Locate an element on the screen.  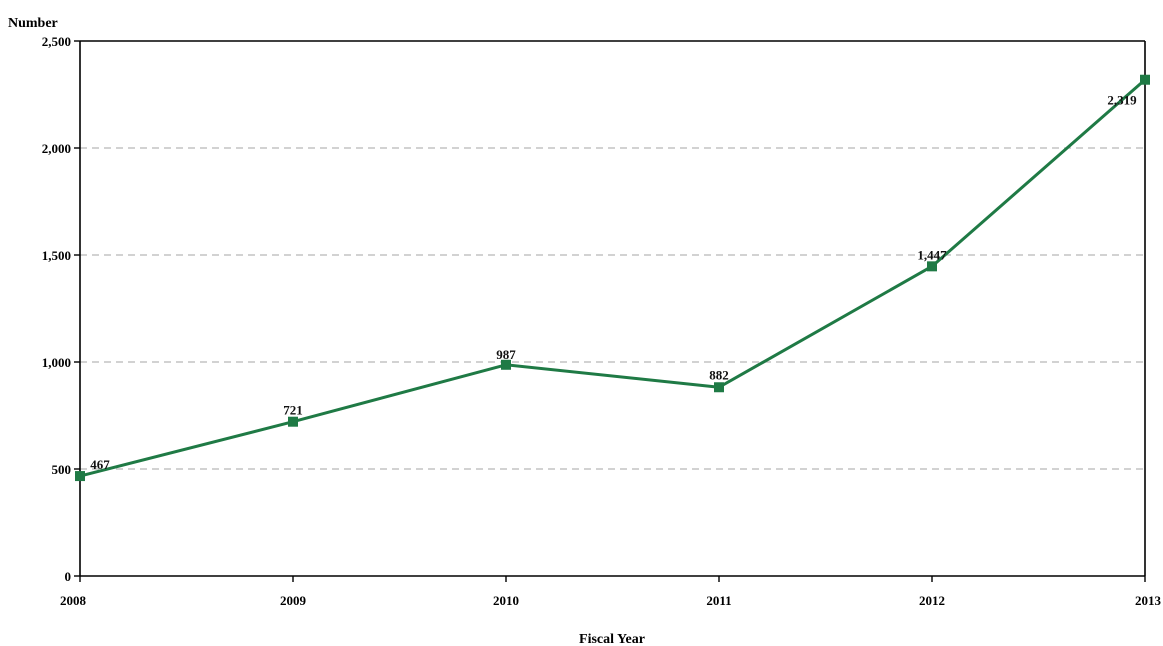
y-tick-label-3: 1,500 is located at coordinates (56, 255).